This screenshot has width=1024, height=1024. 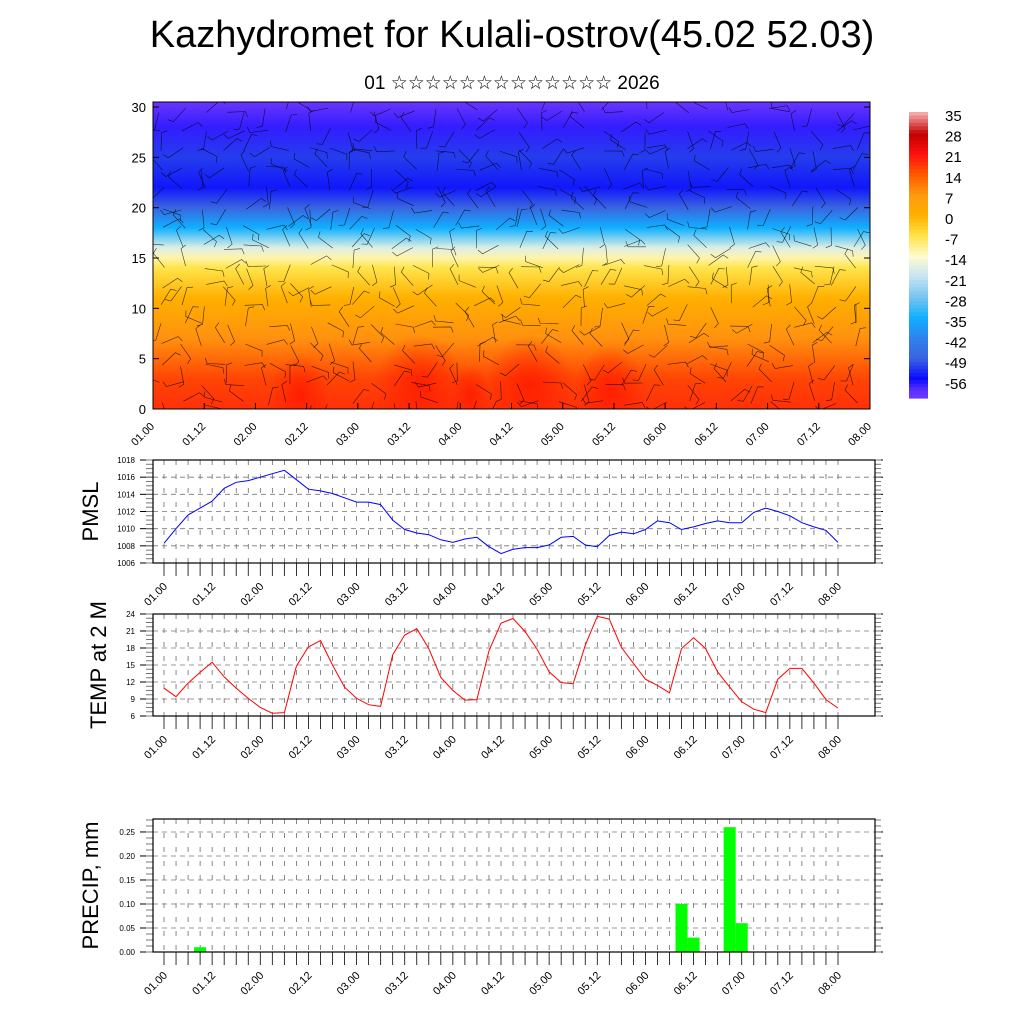 I want to click on precip-bar, so click(x=200, y=949).